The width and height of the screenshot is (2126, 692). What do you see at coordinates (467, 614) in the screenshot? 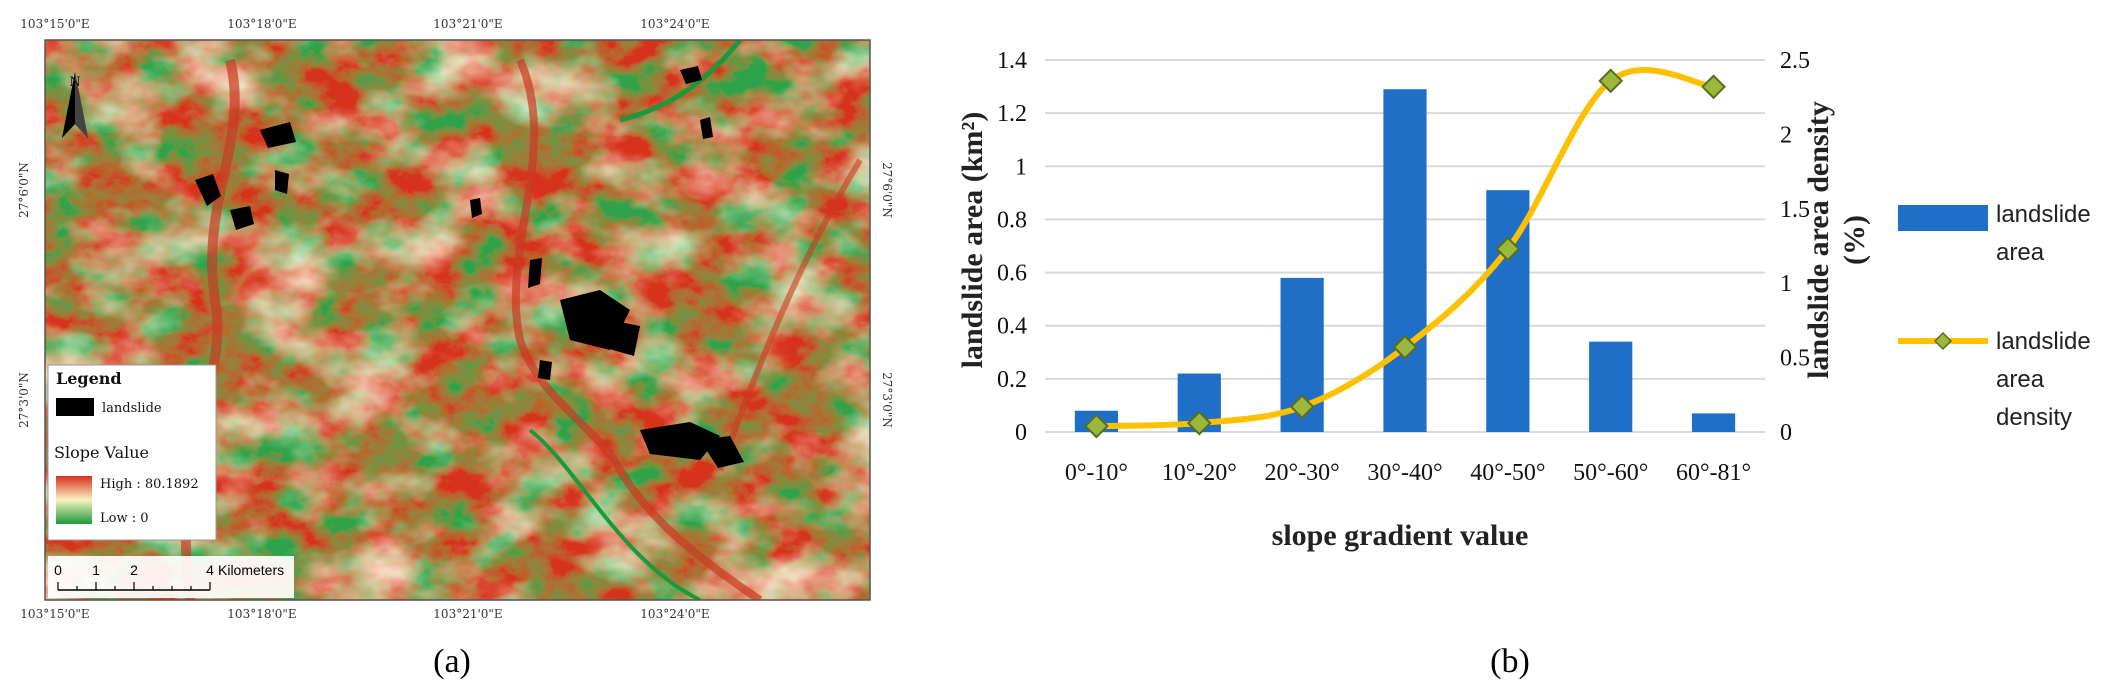
I see `bottom-coord-3: 103°21'0"E` at bounding box center [467, 614].